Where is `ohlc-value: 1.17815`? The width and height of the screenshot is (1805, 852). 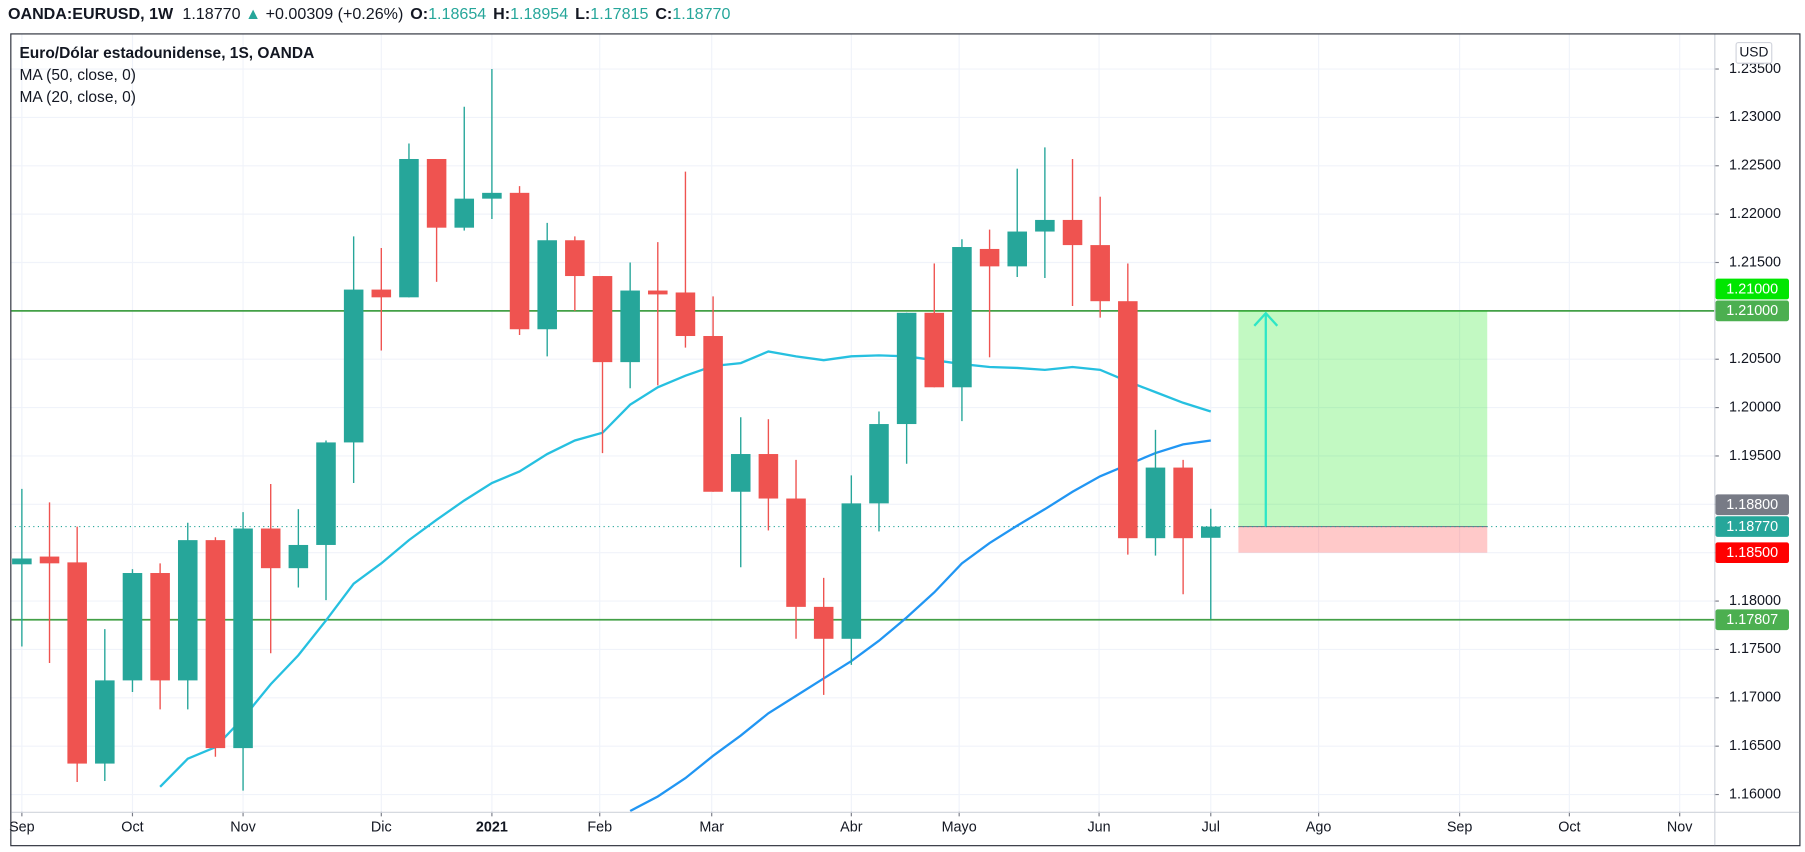
ohlc-value: 1.17815 is located at coordinates (619, 14).